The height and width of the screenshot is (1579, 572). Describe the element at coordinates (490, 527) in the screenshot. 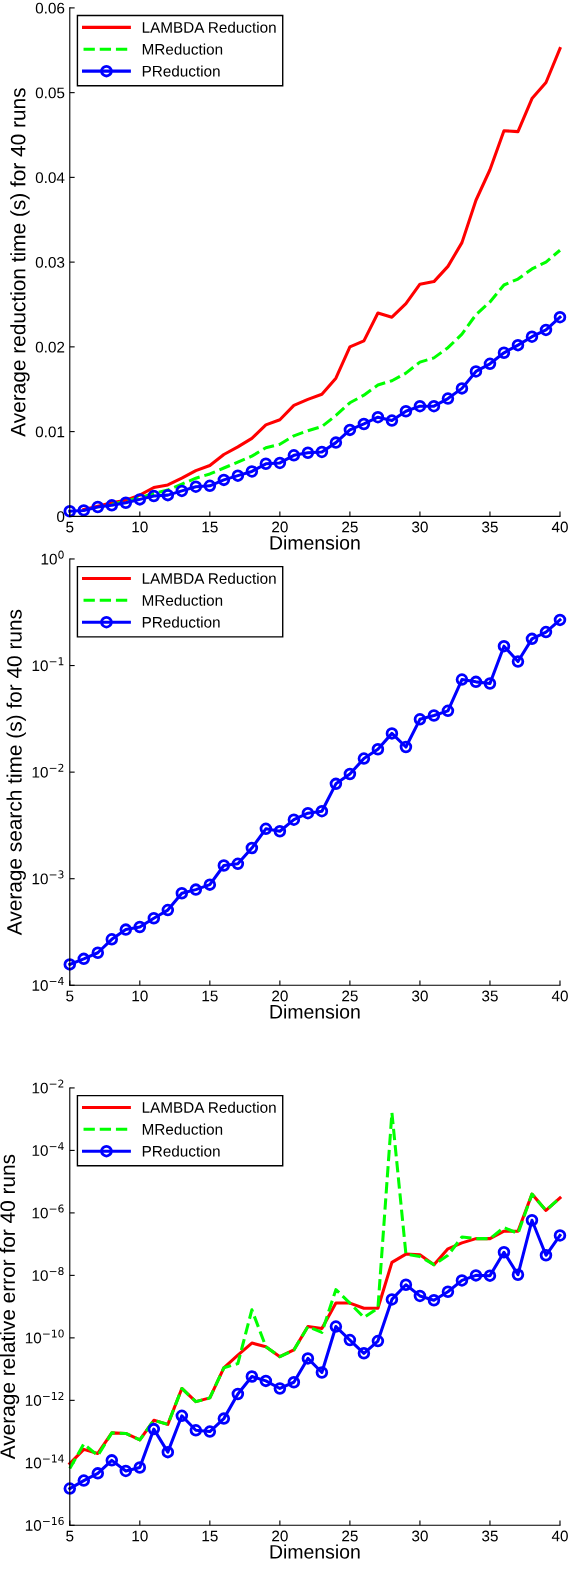

I see `x-tick-label: 35` at that location.